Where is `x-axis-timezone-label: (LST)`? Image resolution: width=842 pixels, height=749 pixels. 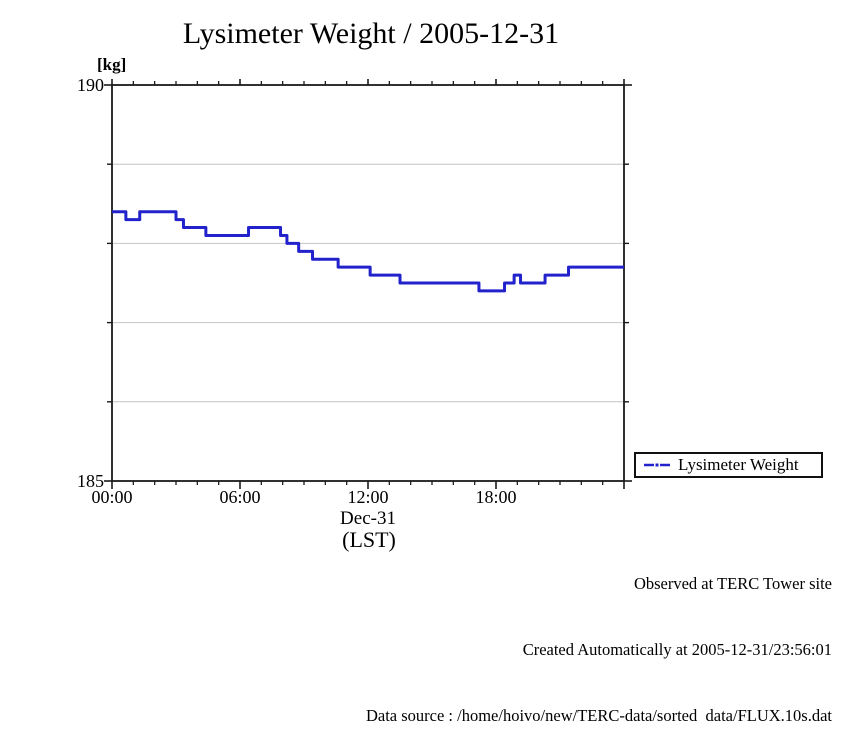 x-axis-timezone-label: (LST) is located at coordinates (369, 539).